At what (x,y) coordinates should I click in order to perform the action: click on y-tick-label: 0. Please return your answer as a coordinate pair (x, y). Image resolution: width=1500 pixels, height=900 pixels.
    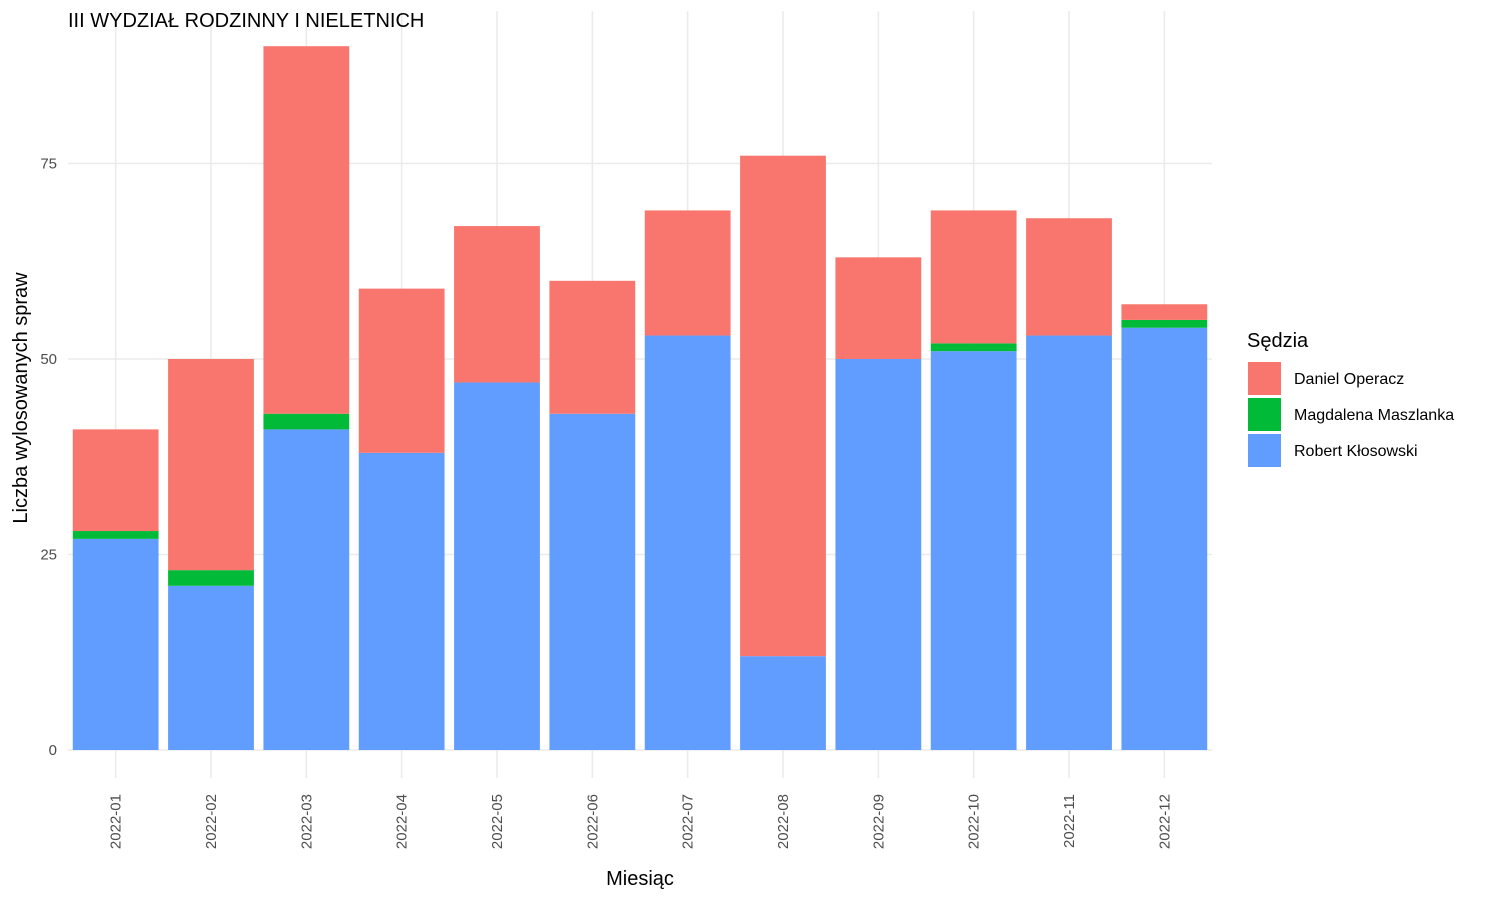
    Looking at the image, I should click on (53, 750).